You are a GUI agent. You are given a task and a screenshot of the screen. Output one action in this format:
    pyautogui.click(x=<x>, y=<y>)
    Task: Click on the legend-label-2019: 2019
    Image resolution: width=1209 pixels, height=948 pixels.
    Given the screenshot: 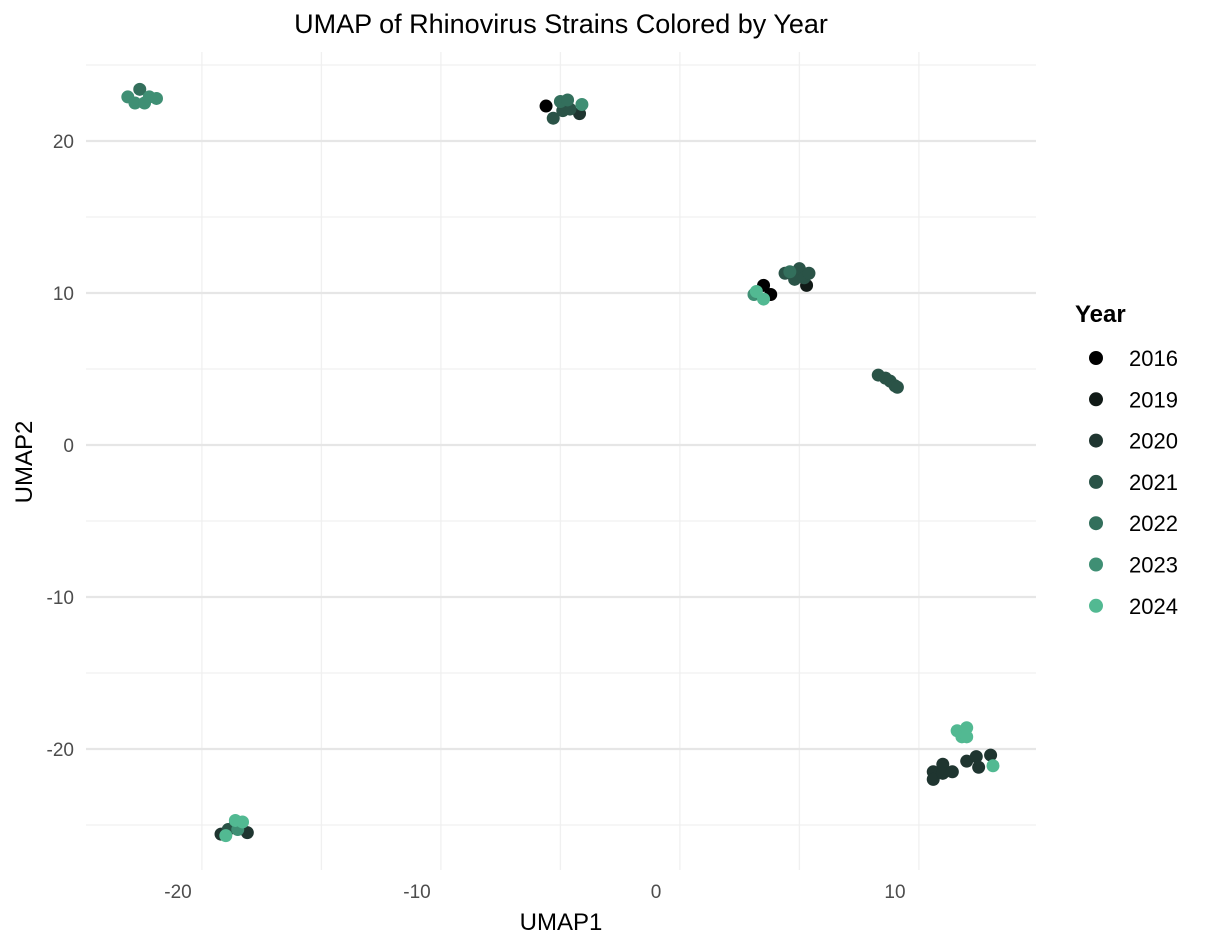 What is the action you would take?
    pyautogui.click(x=1153, y=399)
    